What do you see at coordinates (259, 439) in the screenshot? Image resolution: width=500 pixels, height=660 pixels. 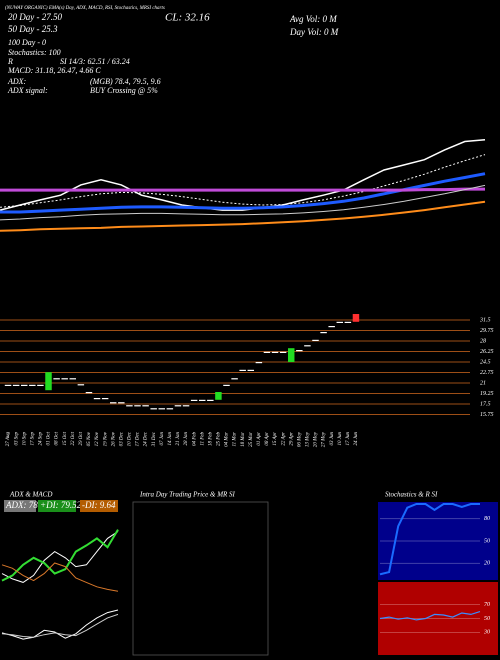 I see `x-tick-label: 01 Apr` at bounding box center [259, 439].